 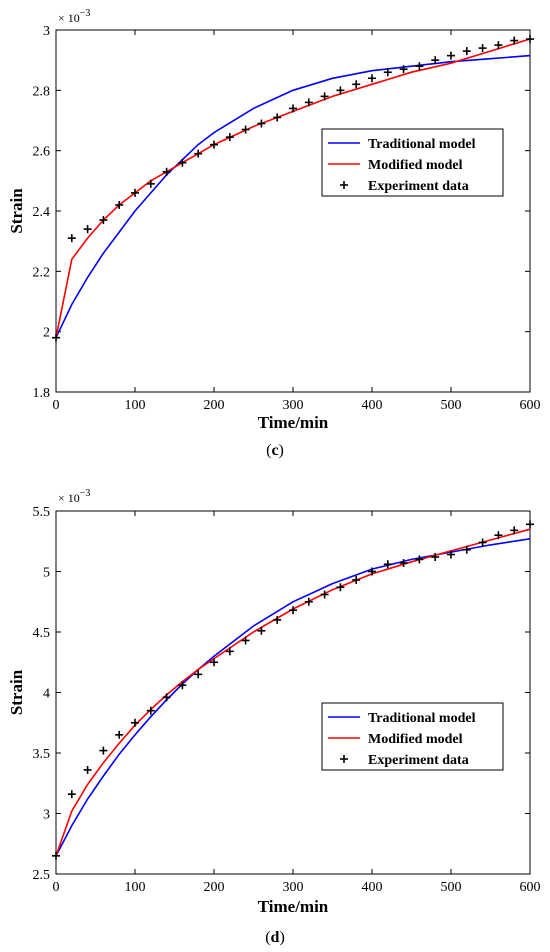 I want to click on figure-caption: (d), so click(x=275, y=937).